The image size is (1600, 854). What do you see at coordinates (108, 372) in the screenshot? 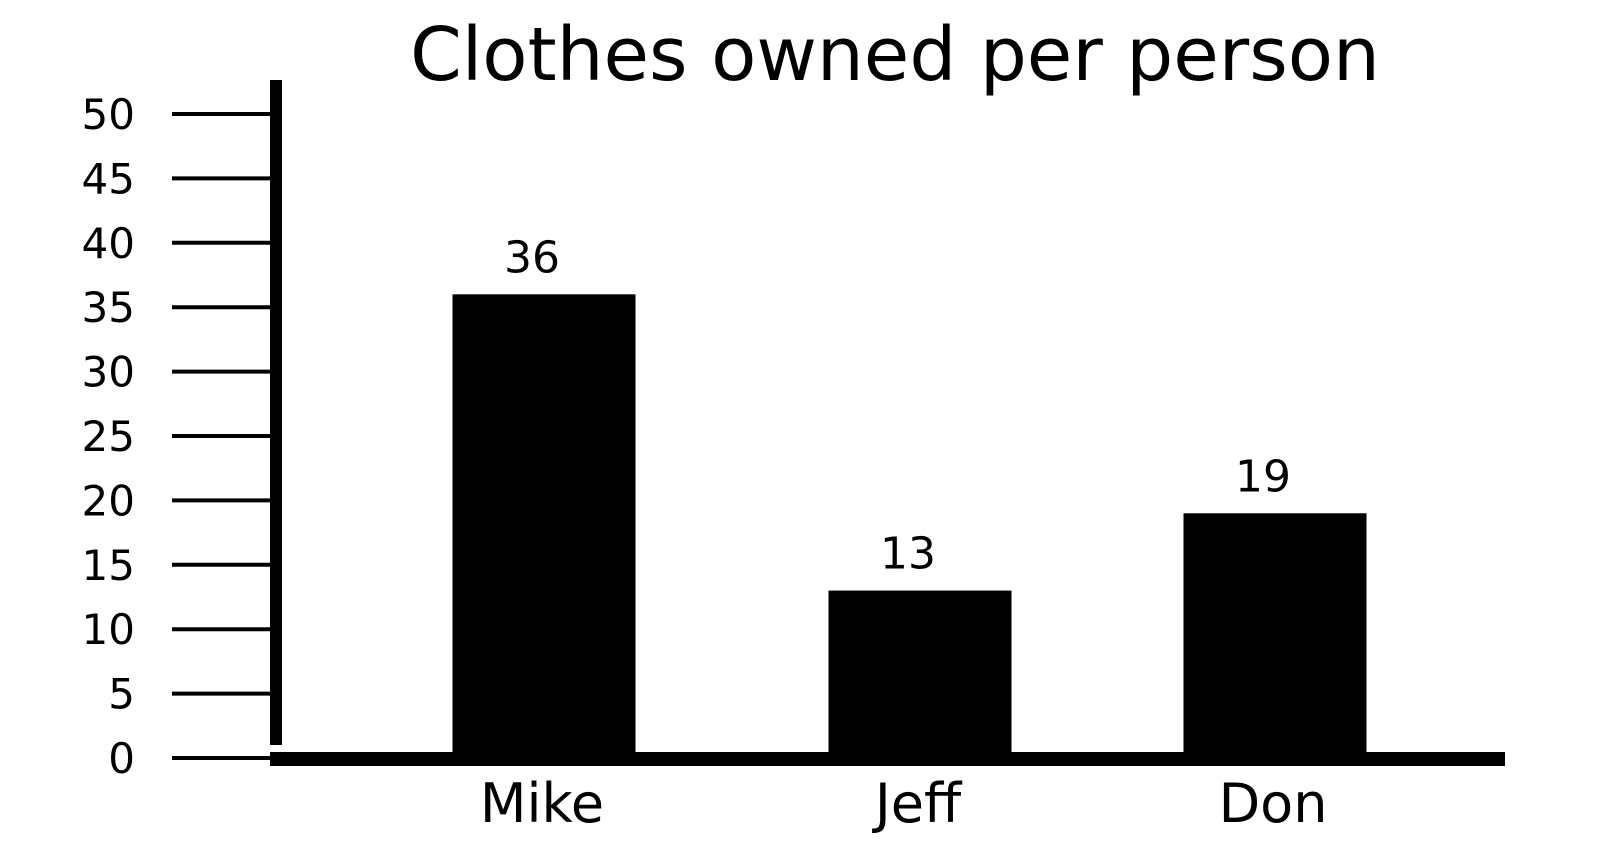
I see `y-tick-label: 30` at bounding box center [108, 372].